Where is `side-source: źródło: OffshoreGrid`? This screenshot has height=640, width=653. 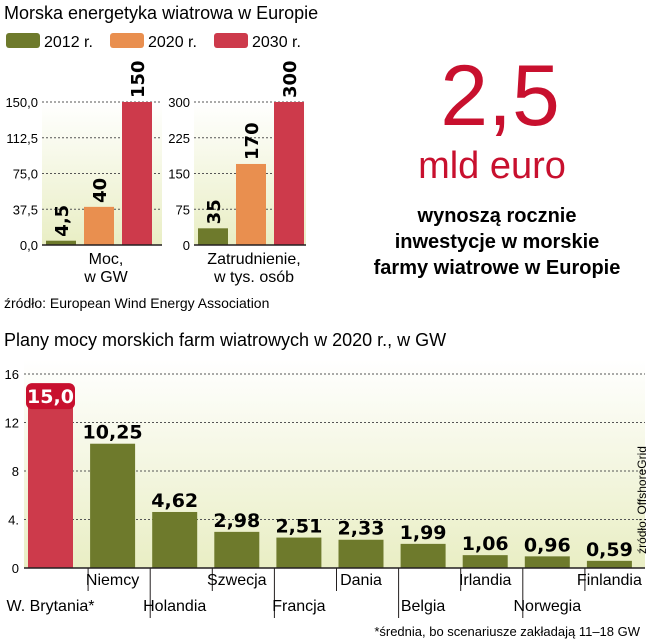
side-source: źródło: OffshoreGrid is located at coordinates (642, 500).